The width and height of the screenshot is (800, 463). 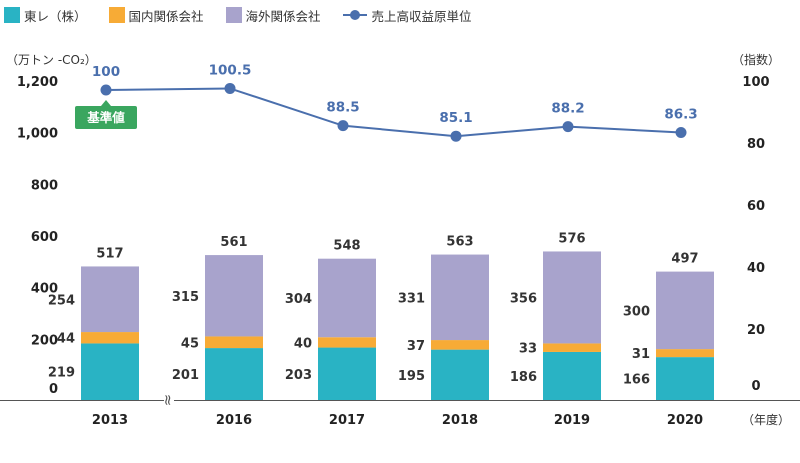 What do you see at coordinates (110, 420) in the screenshot?
I see `x-tick-label: 2013` at bounding box center [110, 420].